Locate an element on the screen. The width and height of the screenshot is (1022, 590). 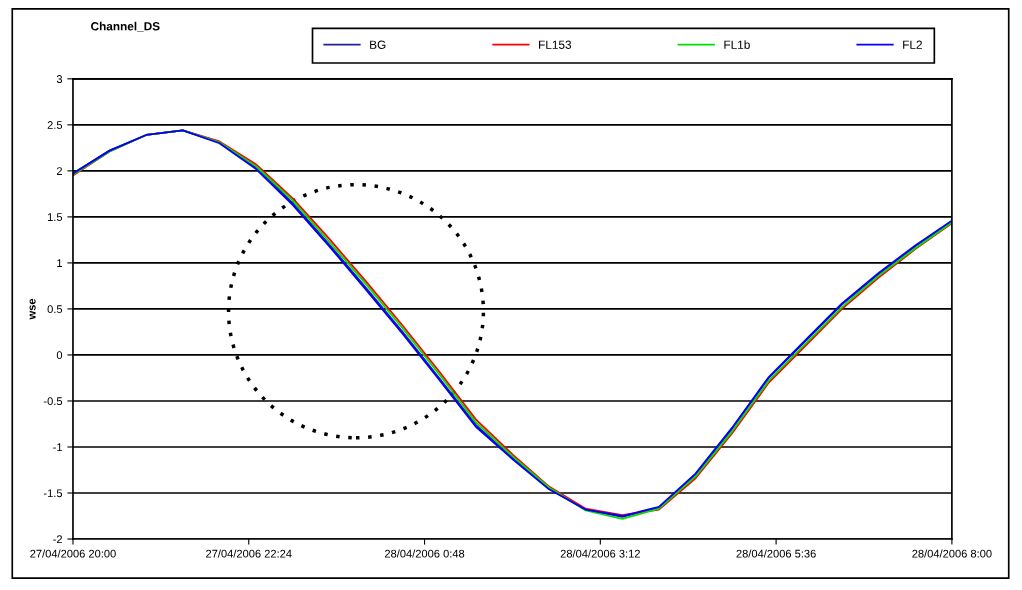
legend-label: FL2 is located at coordinates (912, 44).